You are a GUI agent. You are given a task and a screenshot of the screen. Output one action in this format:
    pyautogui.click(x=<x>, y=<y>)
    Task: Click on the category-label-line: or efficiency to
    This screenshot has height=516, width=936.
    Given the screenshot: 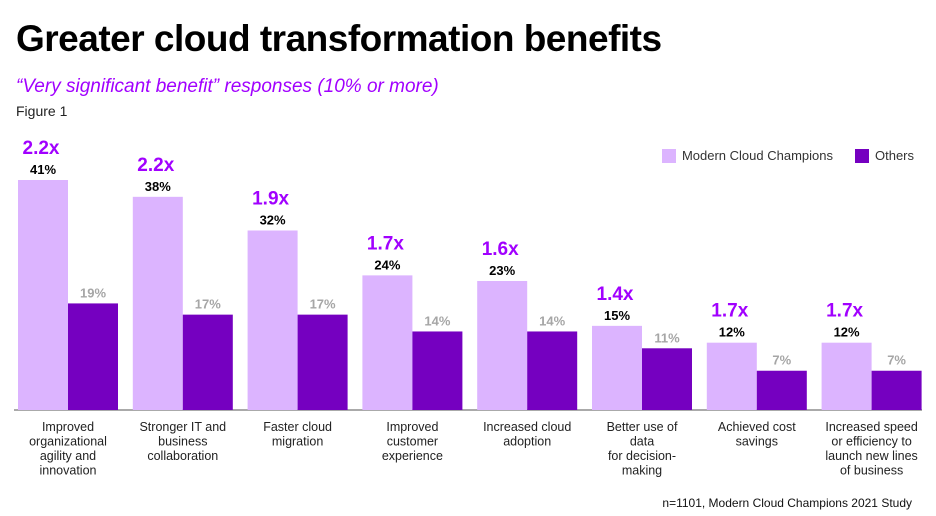 What is the action you would take?
    pyautogui.click(x=871, y=442)
    